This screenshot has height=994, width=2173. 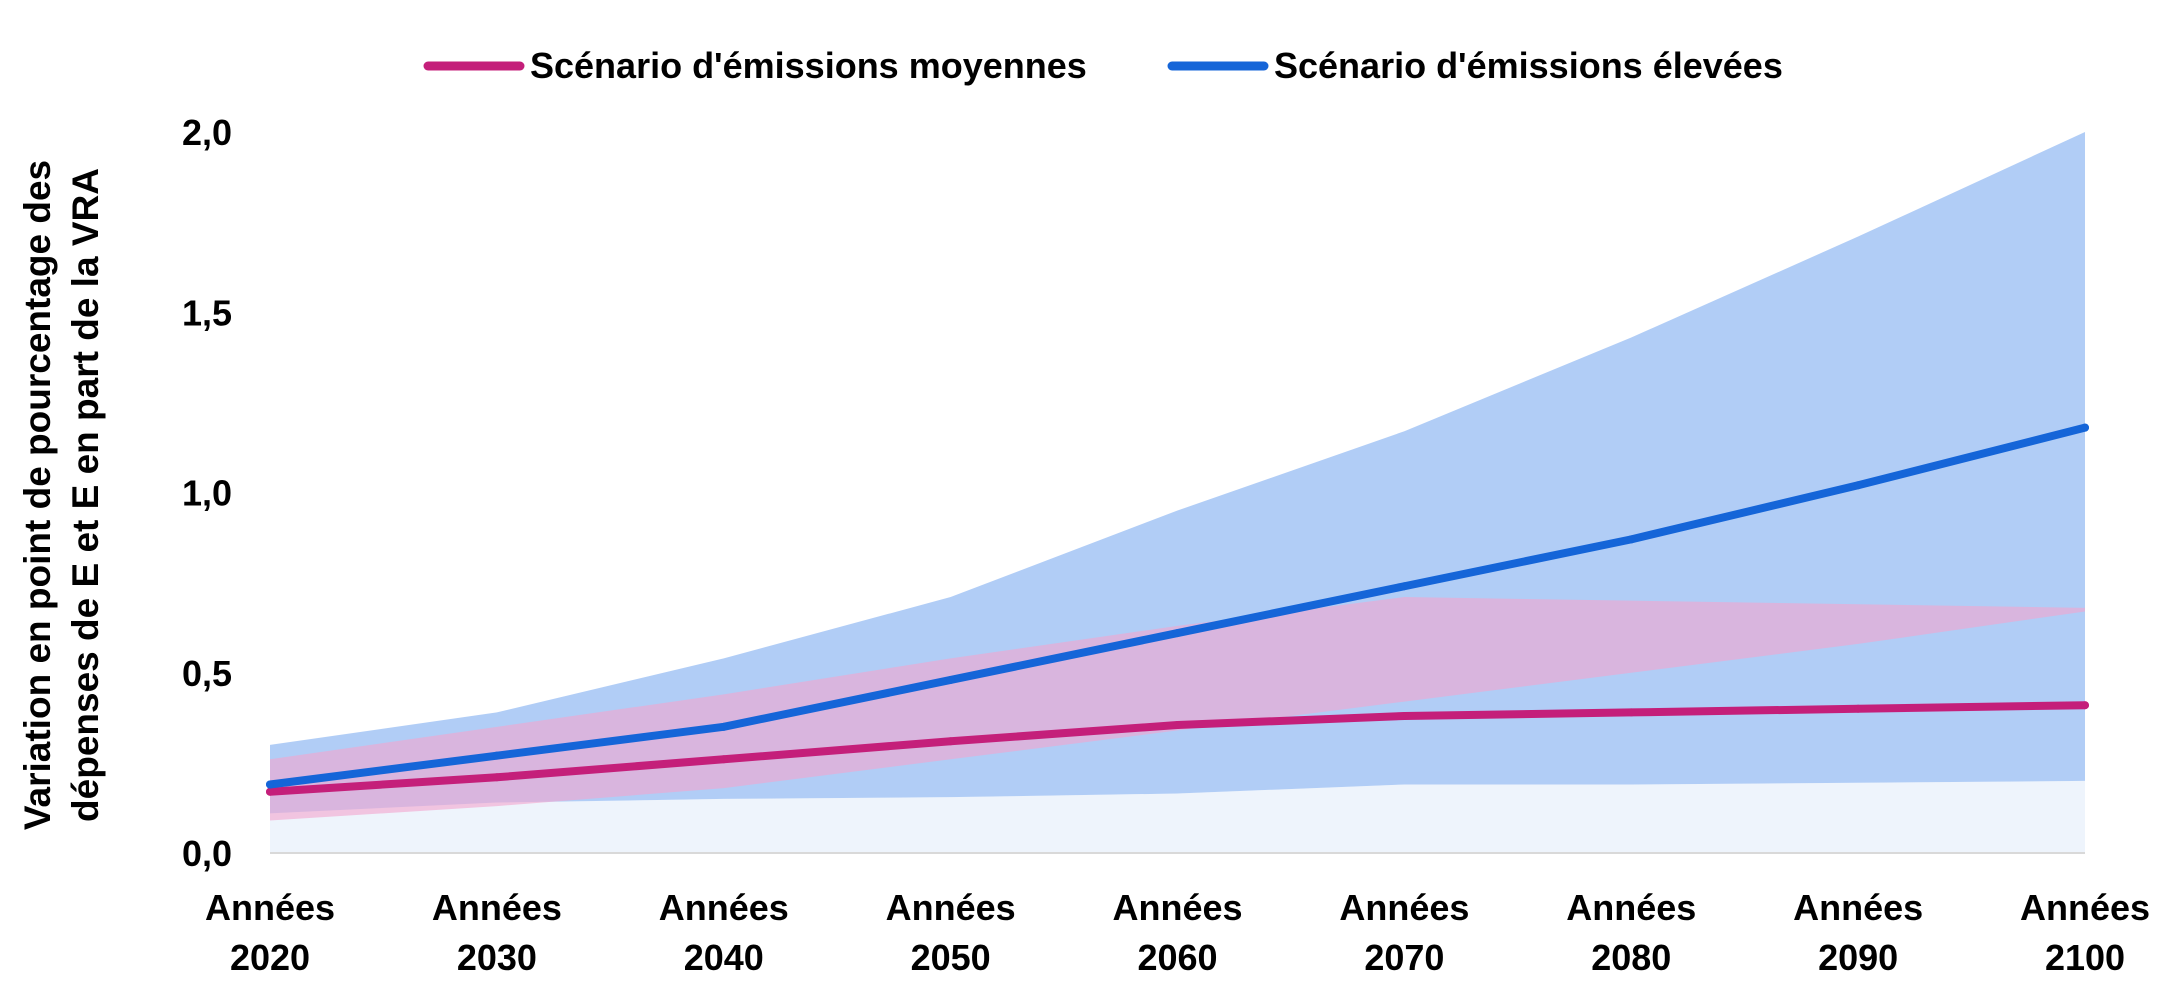 I want to click on y-tick-labels: 0,0 0,5 1,0 1,5 2,0, so click(x=207, y=493).